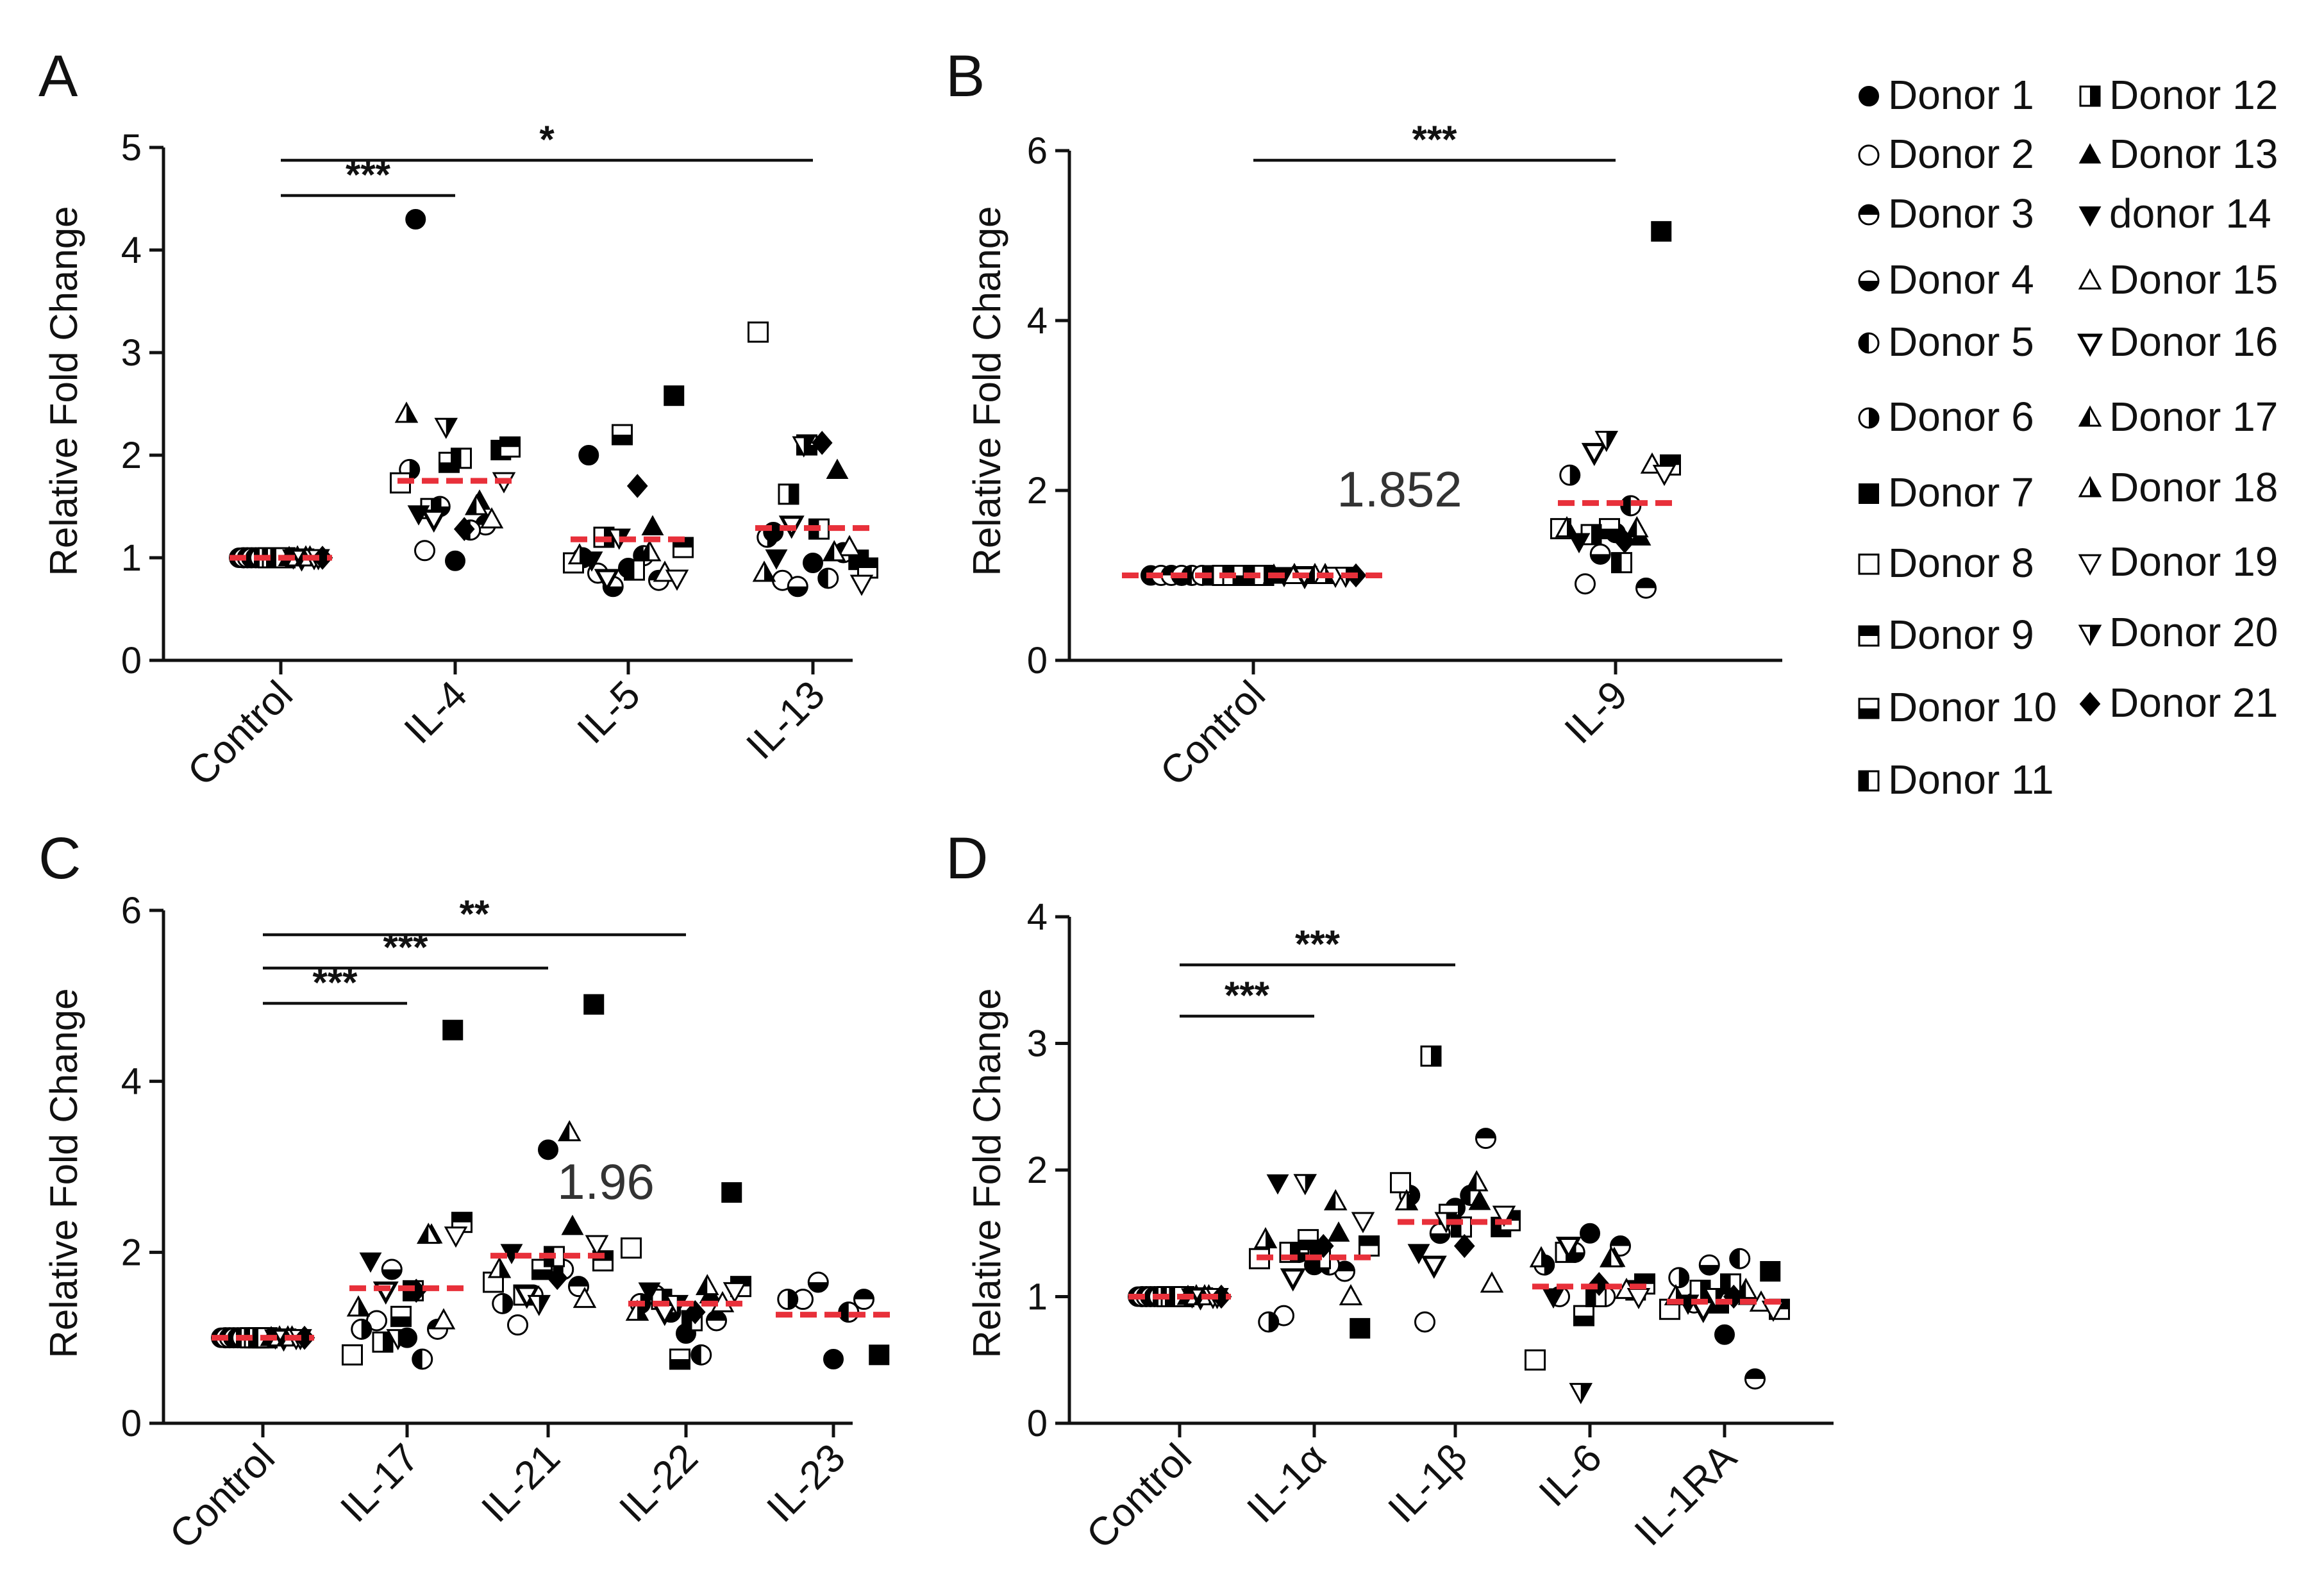 The width and height of the screenshot is (2324, 1572). I want to click on legend-item: Donor 18, so click(2178, 487).